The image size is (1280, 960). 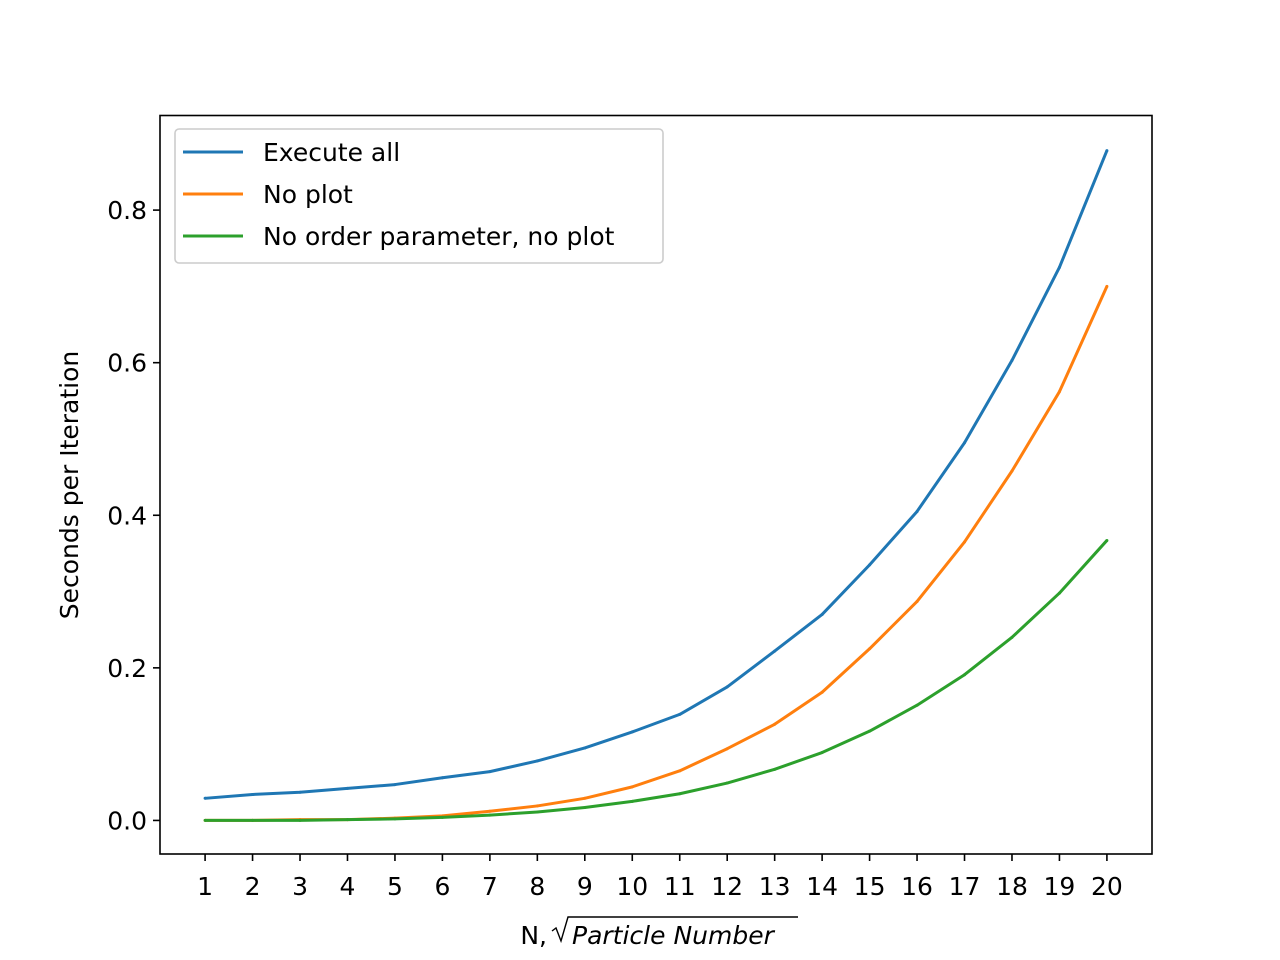 What do you see at coordinates (775, 886) in the screenshot?
I see `x-tick-label: 13` at bounding box center [775, 886].